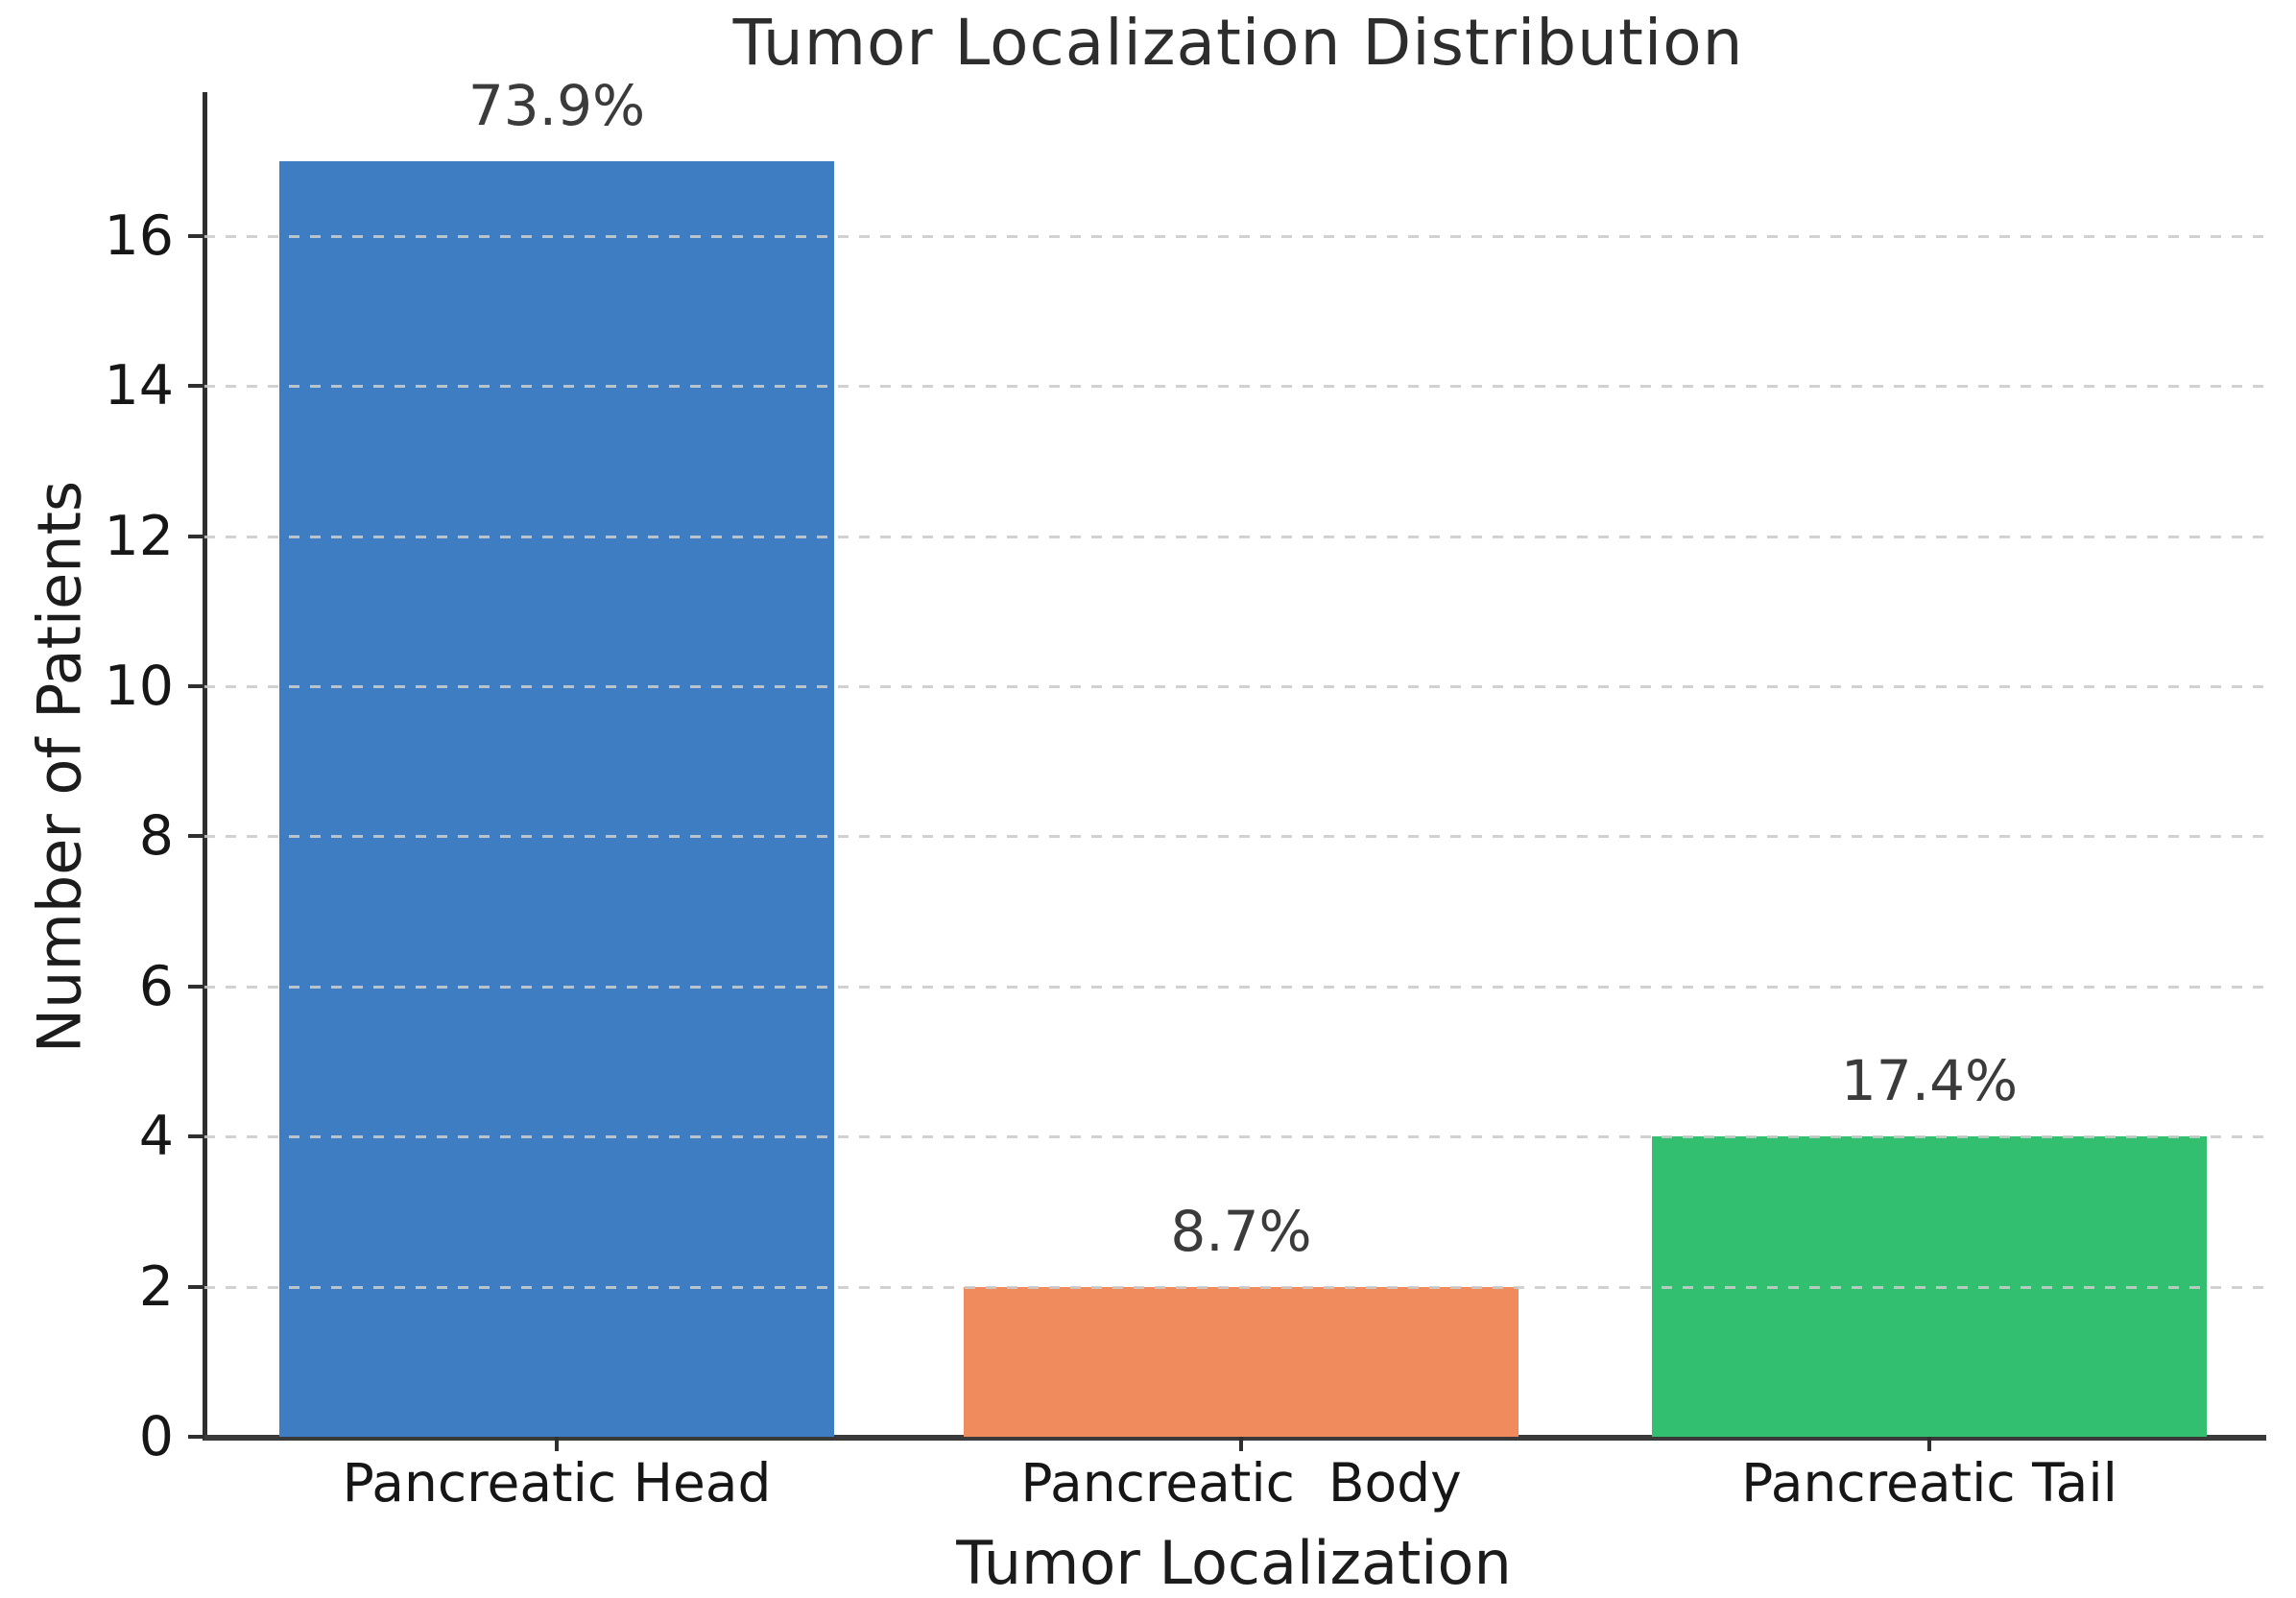 Image resolution: width=2296 pixels, height=1598 pixels. I want to click on bar-value-label-pancreatic-head: 73.9%, so click(557, 105).